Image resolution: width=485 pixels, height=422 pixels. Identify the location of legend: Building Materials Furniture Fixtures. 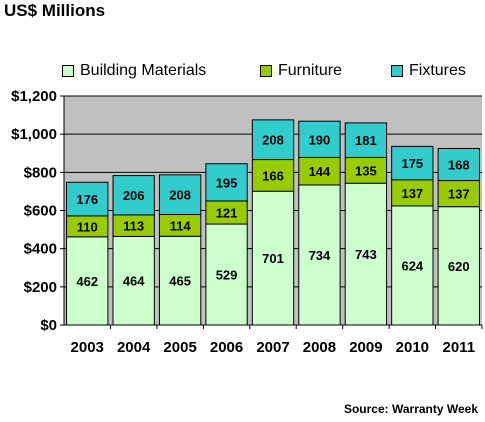
(242, 71).